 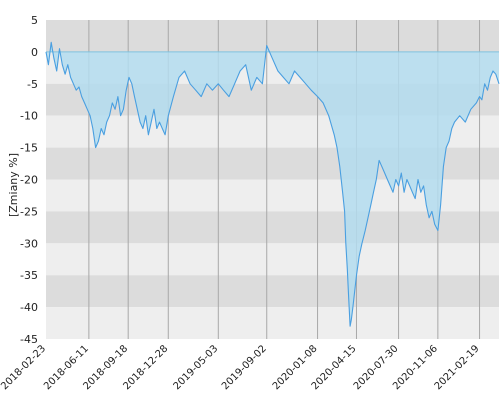 I want to click on y-tick-label: -5, so click(x=32, y=84).